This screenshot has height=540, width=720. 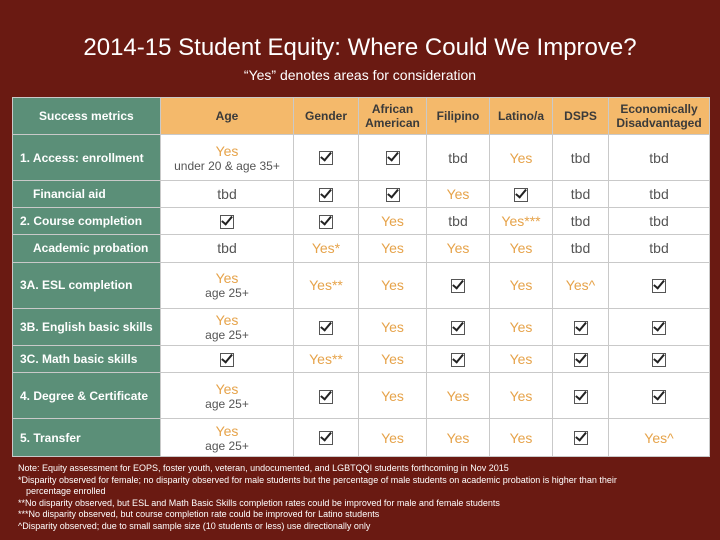 I want to click on metric-label: 5. Transfer, so click(x=86, y=437).